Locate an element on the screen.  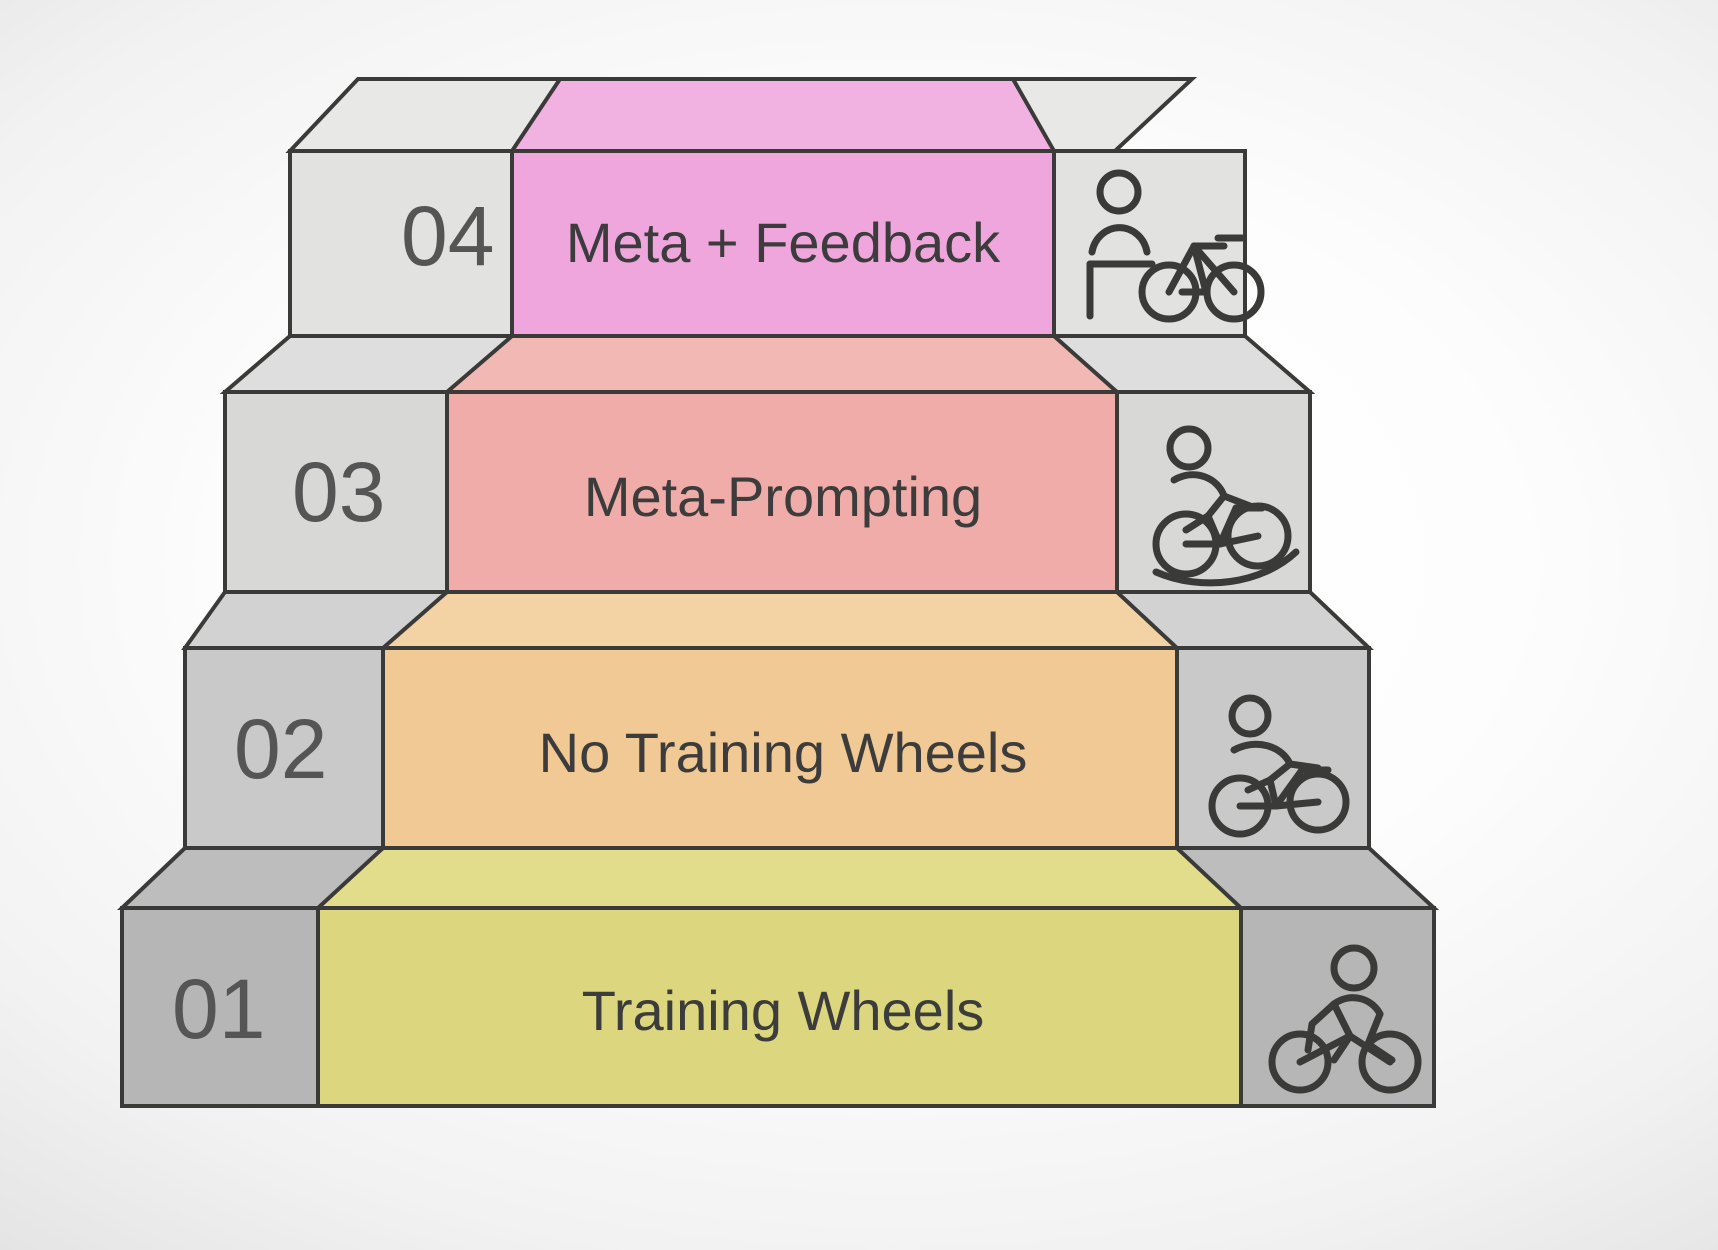
step-04-label: Meta + Feedback is located at coordinates (783, 242).